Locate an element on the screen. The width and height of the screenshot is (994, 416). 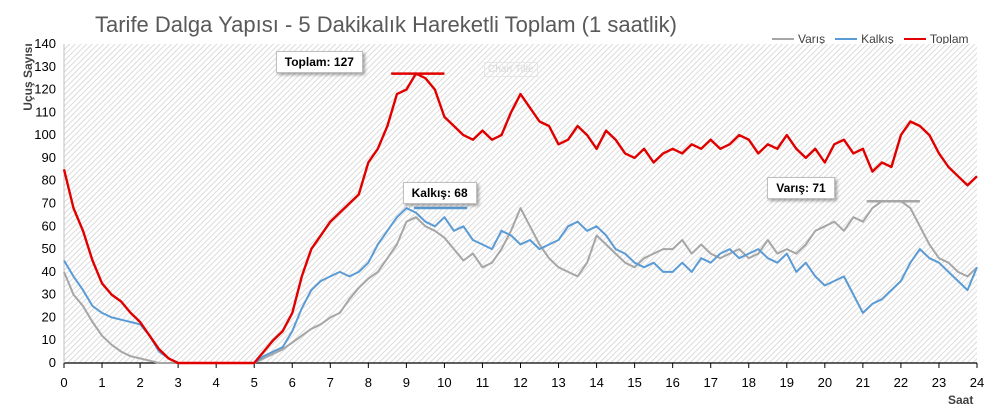
y-tick-label: 0 is located at coordinates (52, 362).